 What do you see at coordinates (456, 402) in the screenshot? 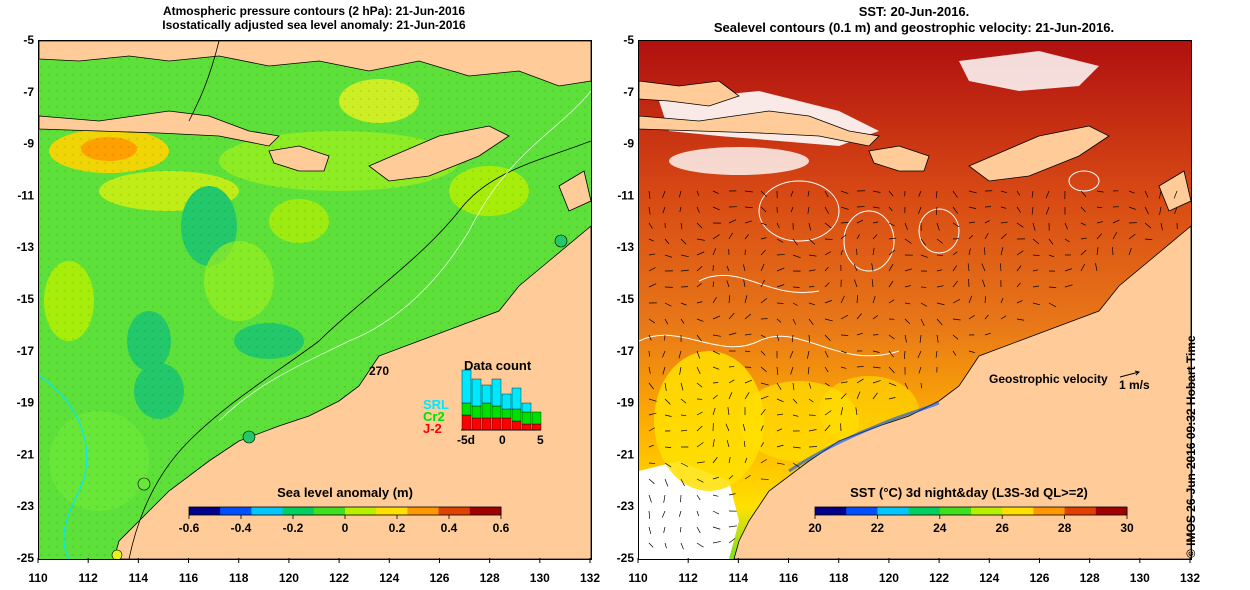
I see `data-count-inset: 270 Data count SRL Cr2 J-2 -5d 0 5` at bounding box center [456, 402].